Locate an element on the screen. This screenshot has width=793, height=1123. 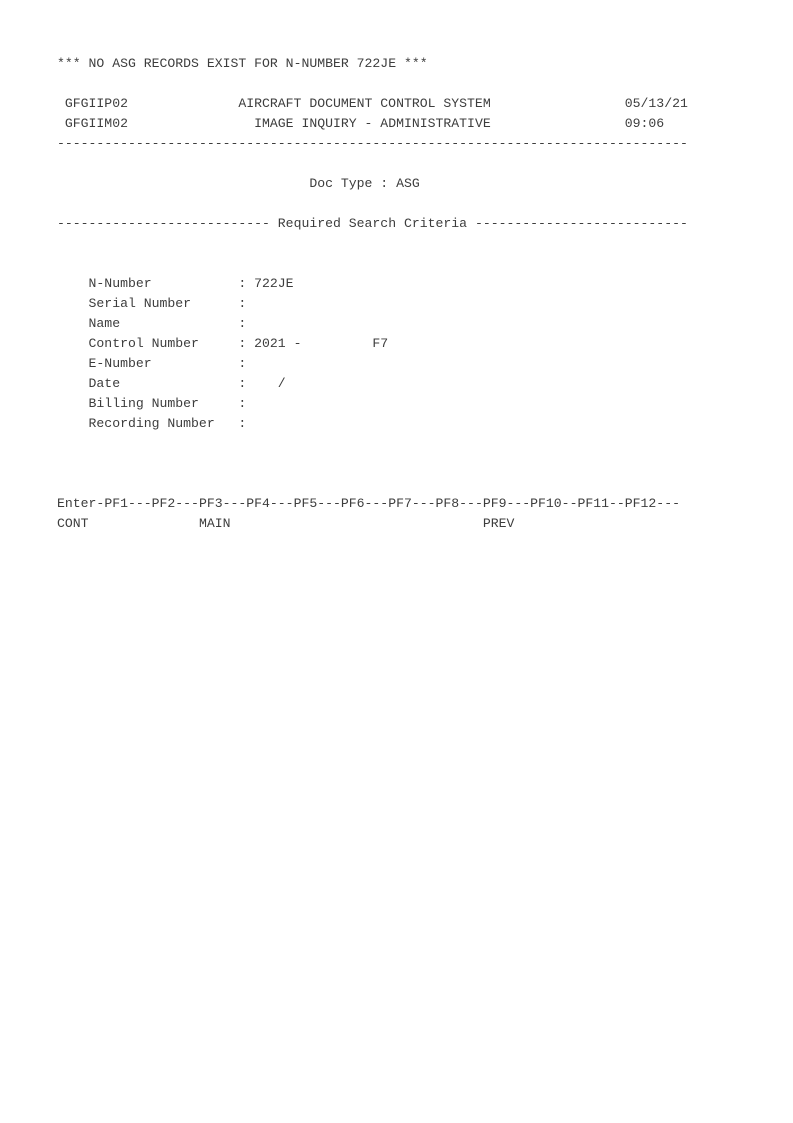
field-label: Date is located at coordinates (104, 383).